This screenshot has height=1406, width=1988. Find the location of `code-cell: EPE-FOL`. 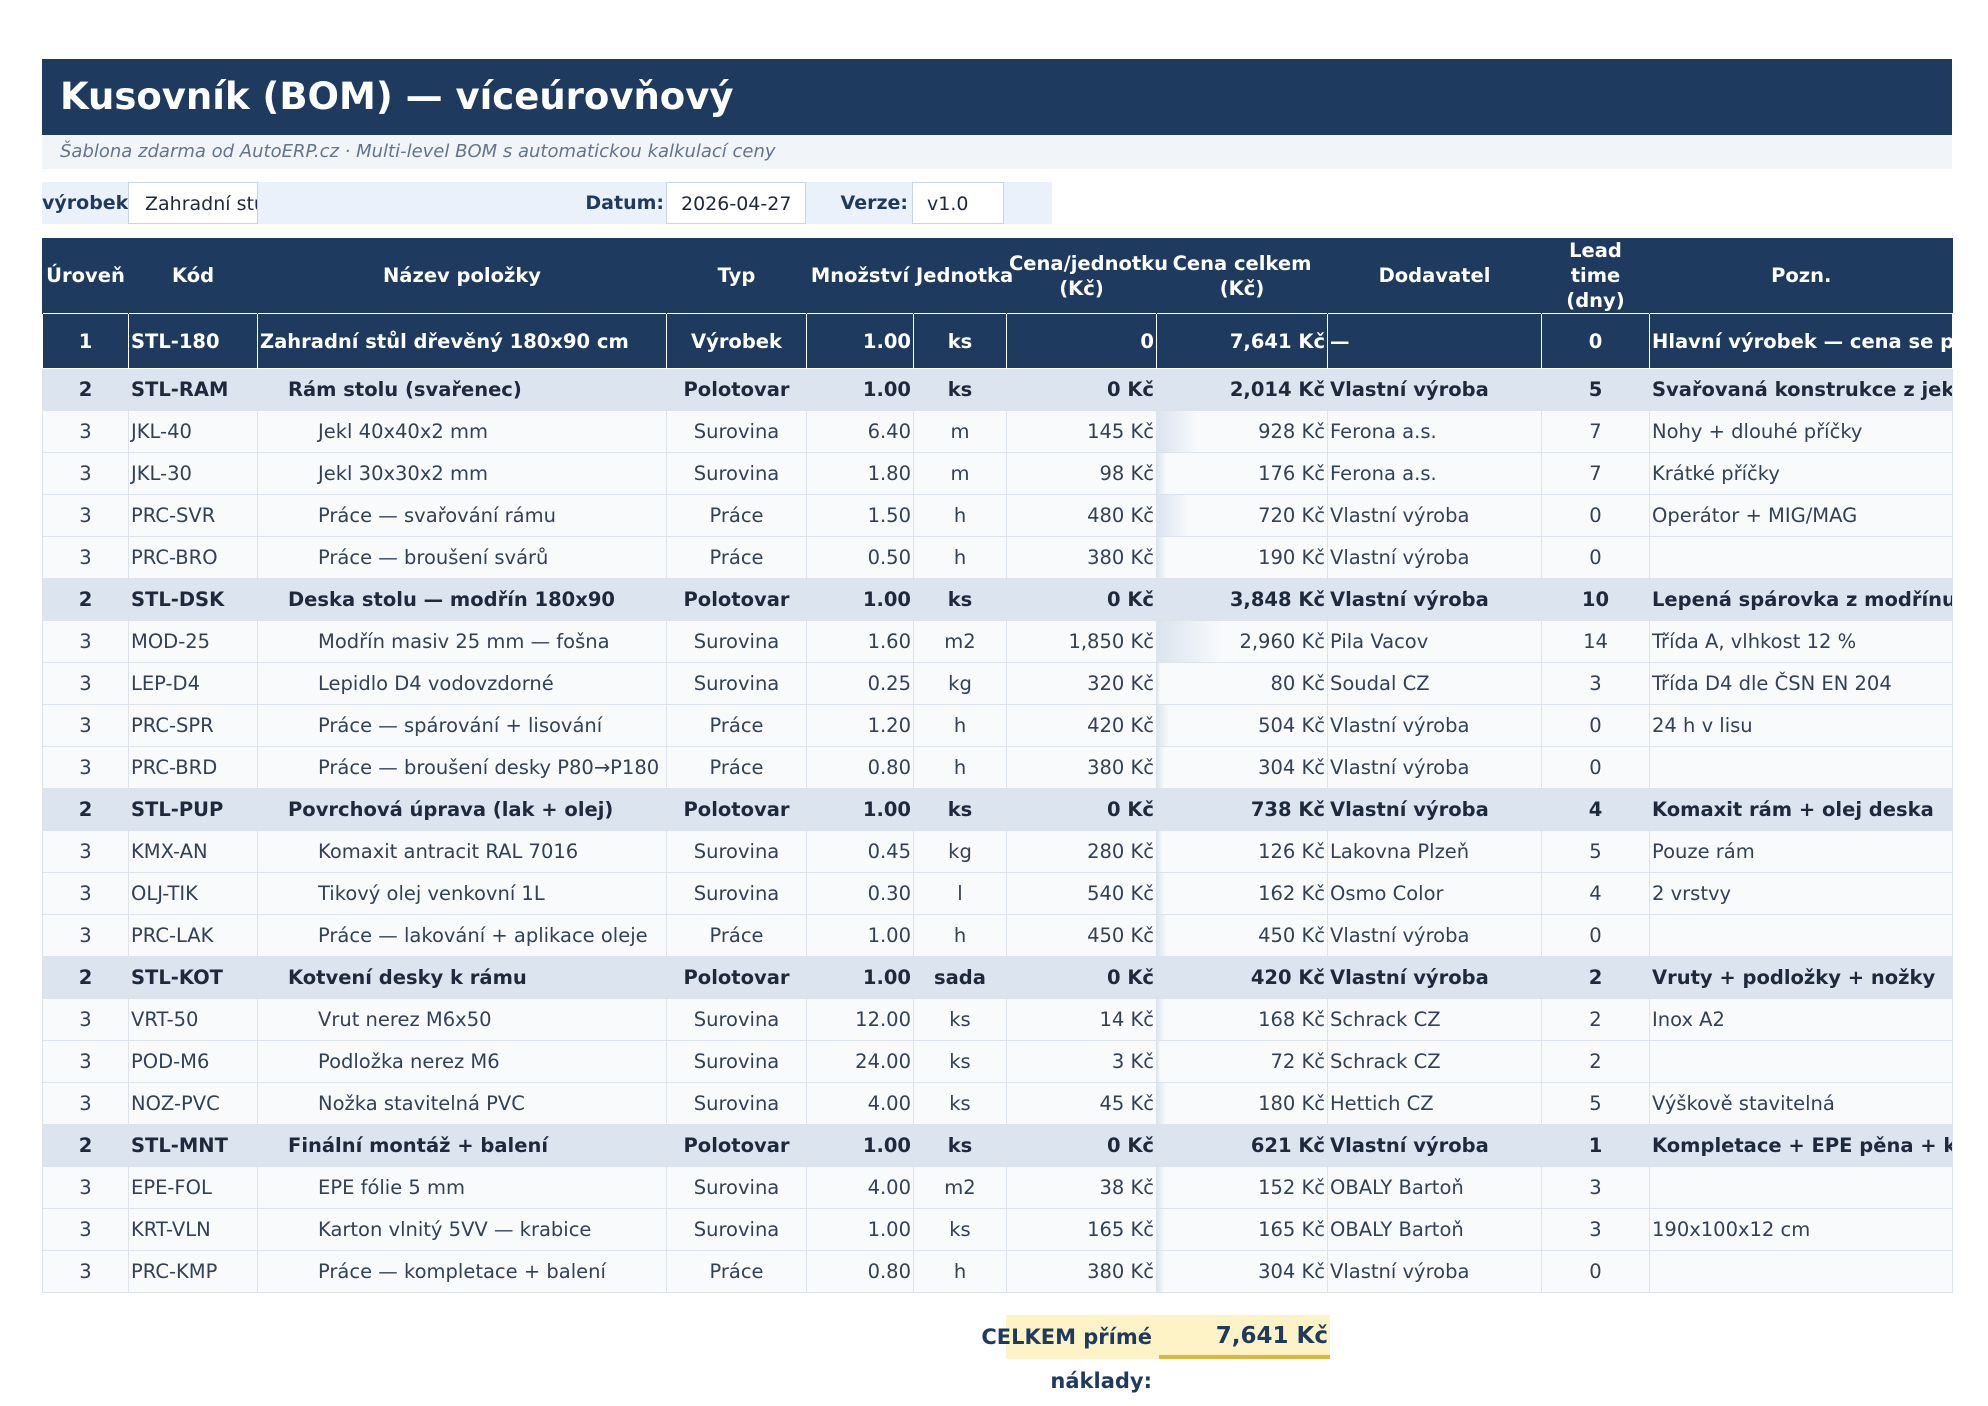

code-cell: EPE-FOL is located at coordinates (193, 1187).